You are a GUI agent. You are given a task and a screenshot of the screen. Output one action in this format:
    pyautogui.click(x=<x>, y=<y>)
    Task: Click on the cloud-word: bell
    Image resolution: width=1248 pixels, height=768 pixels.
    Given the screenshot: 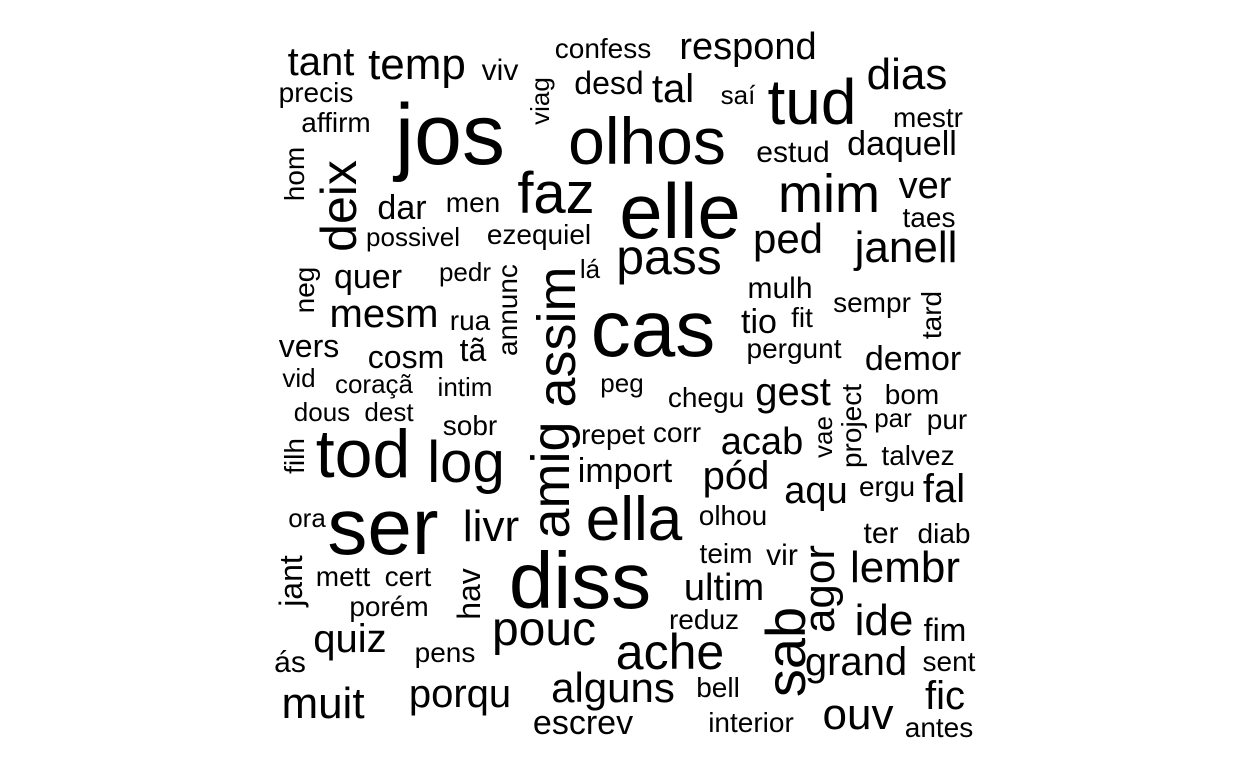 What is the action you would take?
    pyautogui.click(x=718, y=687)
    